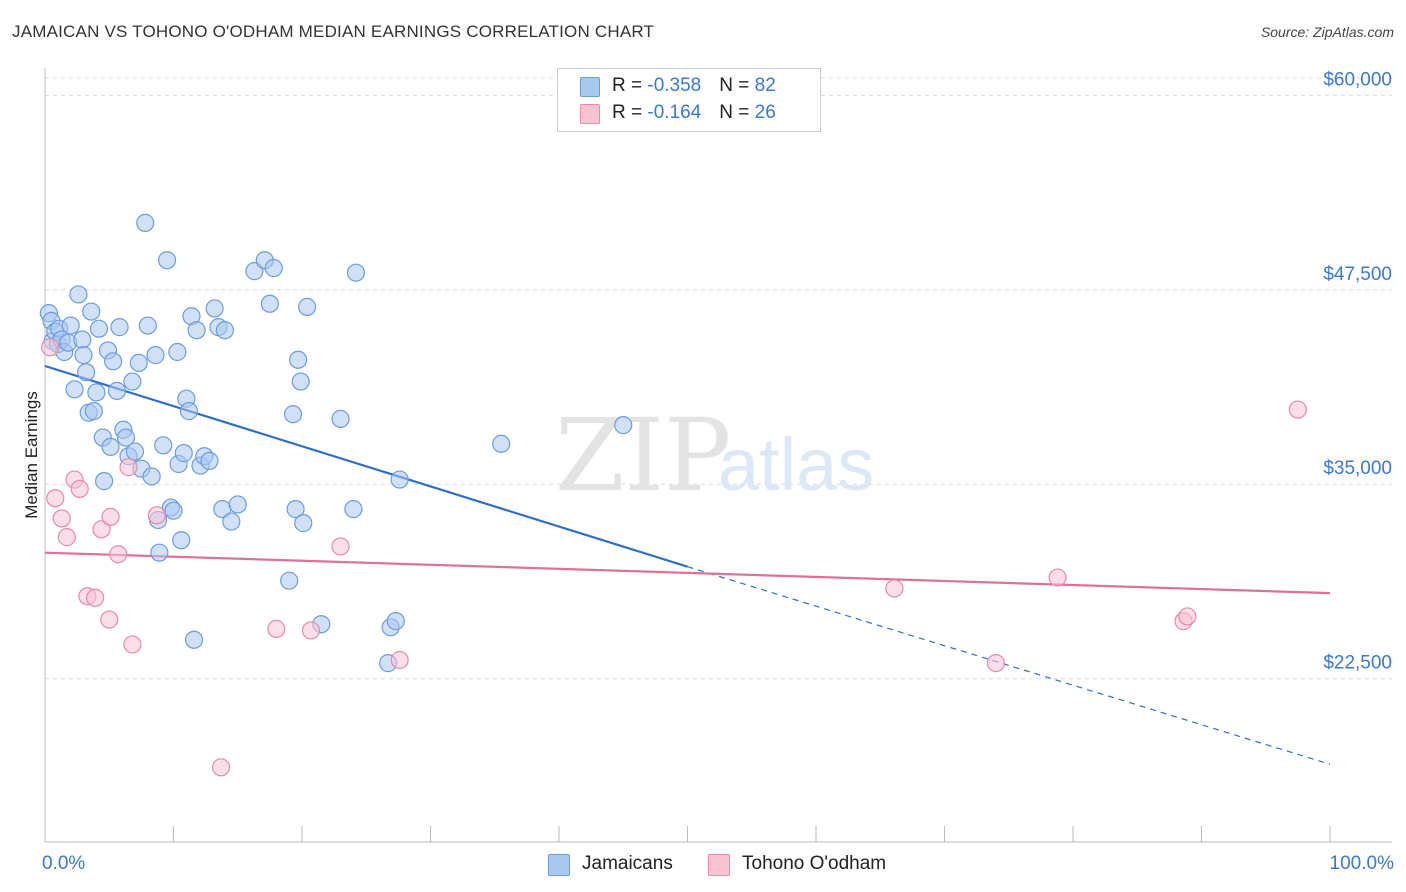 The image size is (1406, 892). What do you see at coordinates (796, 464) in the screenshot?
I see `watermark-atlas: atlas` at bounding box center [796, 464].